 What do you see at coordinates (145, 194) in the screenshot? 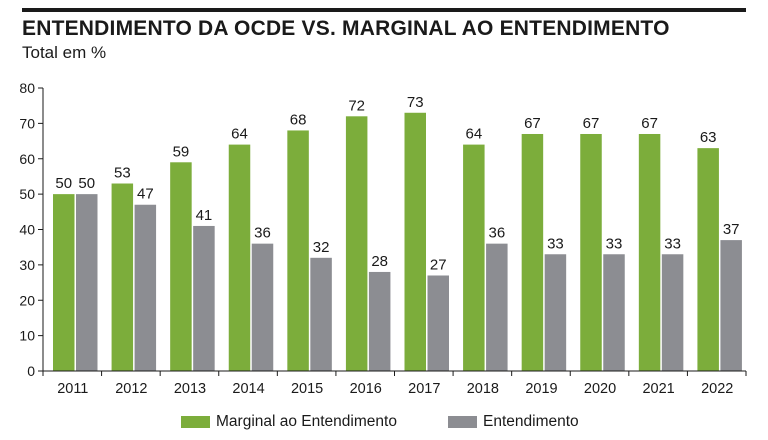
I see `value-label-entendimento: 47` at bounding box center [145, 194].